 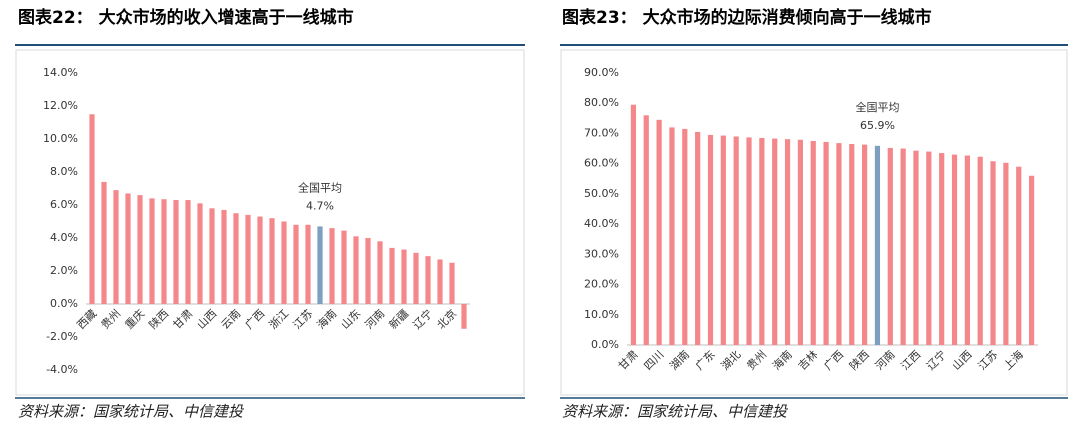 I want to click on x-tick-label: 浙江, so click(x=278, y=319).